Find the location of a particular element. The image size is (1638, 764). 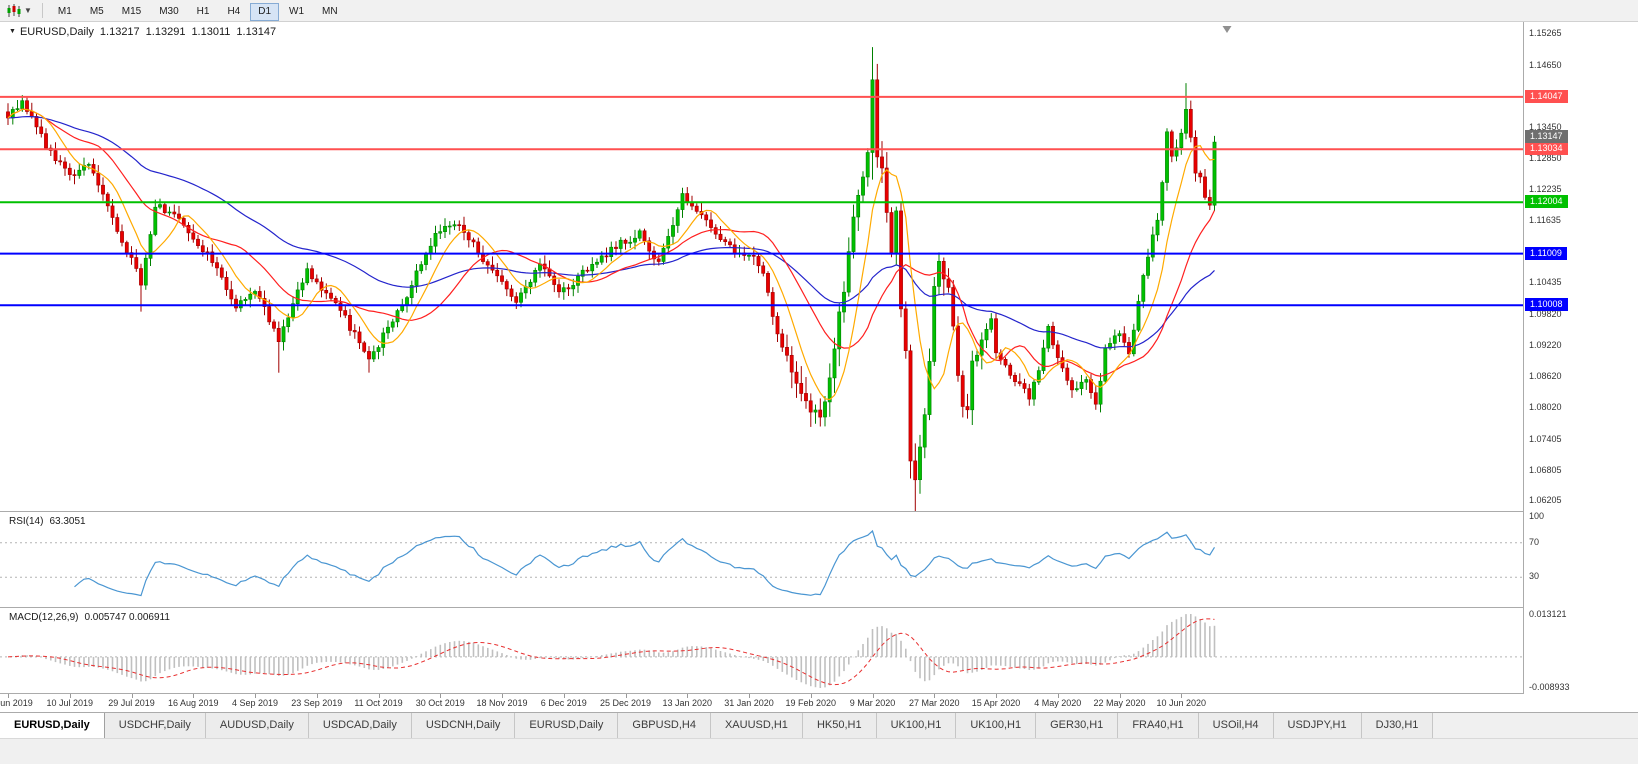

chart-tab: USOil,H4 is located at coordinates (1236, 725).